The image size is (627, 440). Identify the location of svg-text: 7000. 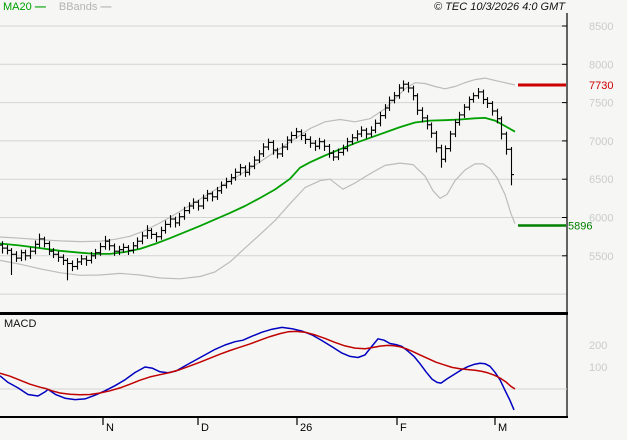
(601, 142).